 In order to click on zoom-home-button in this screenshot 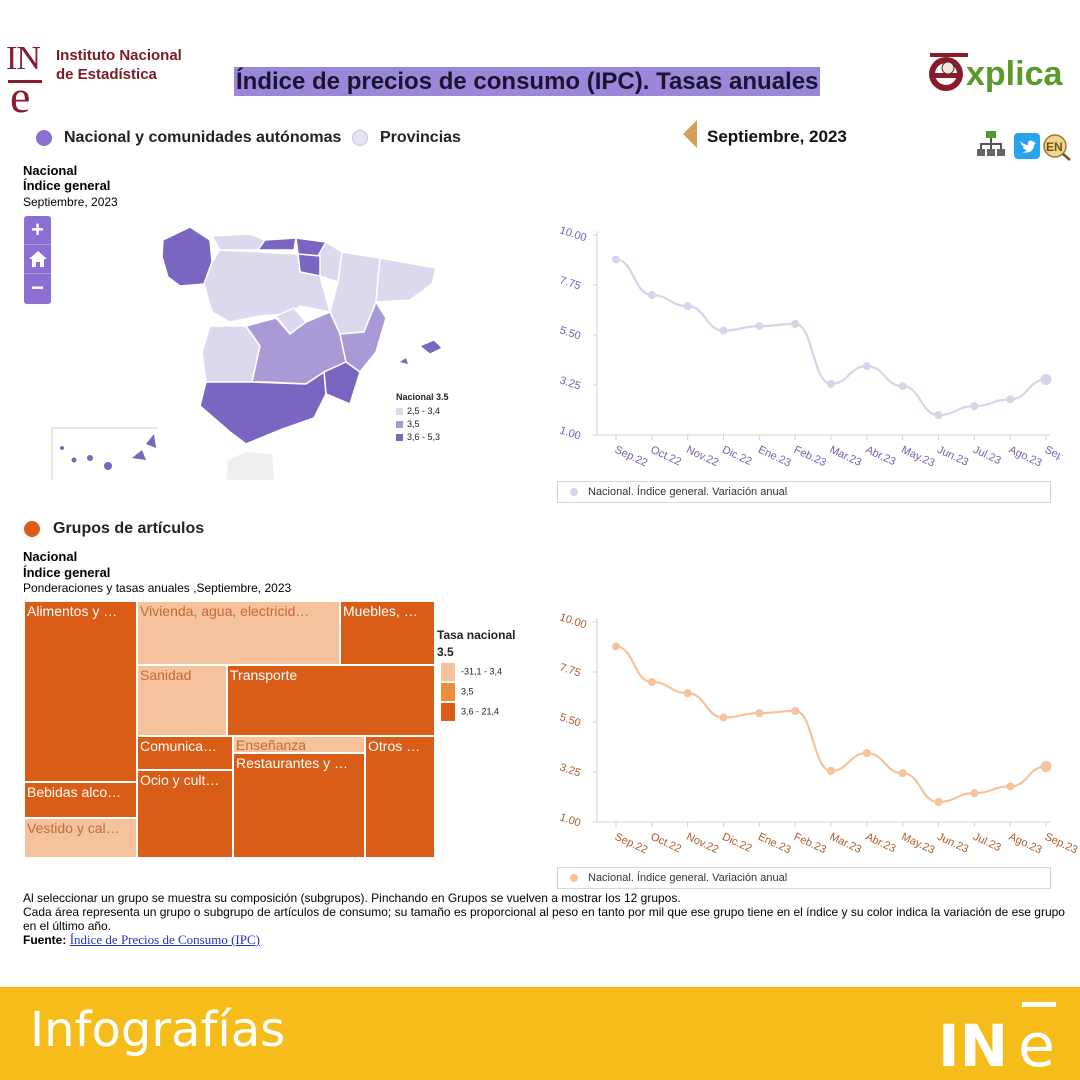, I will do `click(37, 259)`.